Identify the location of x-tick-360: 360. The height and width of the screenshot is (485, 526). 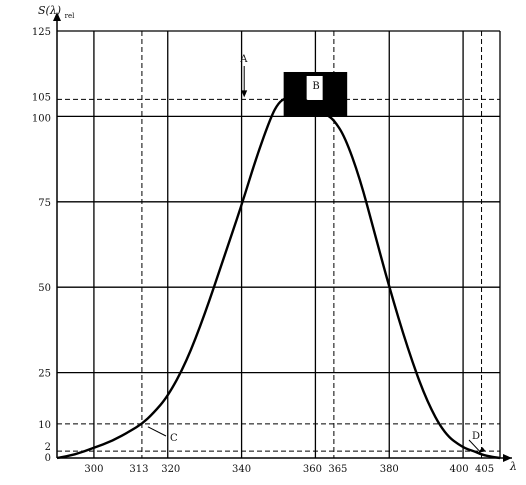
(312, 469).